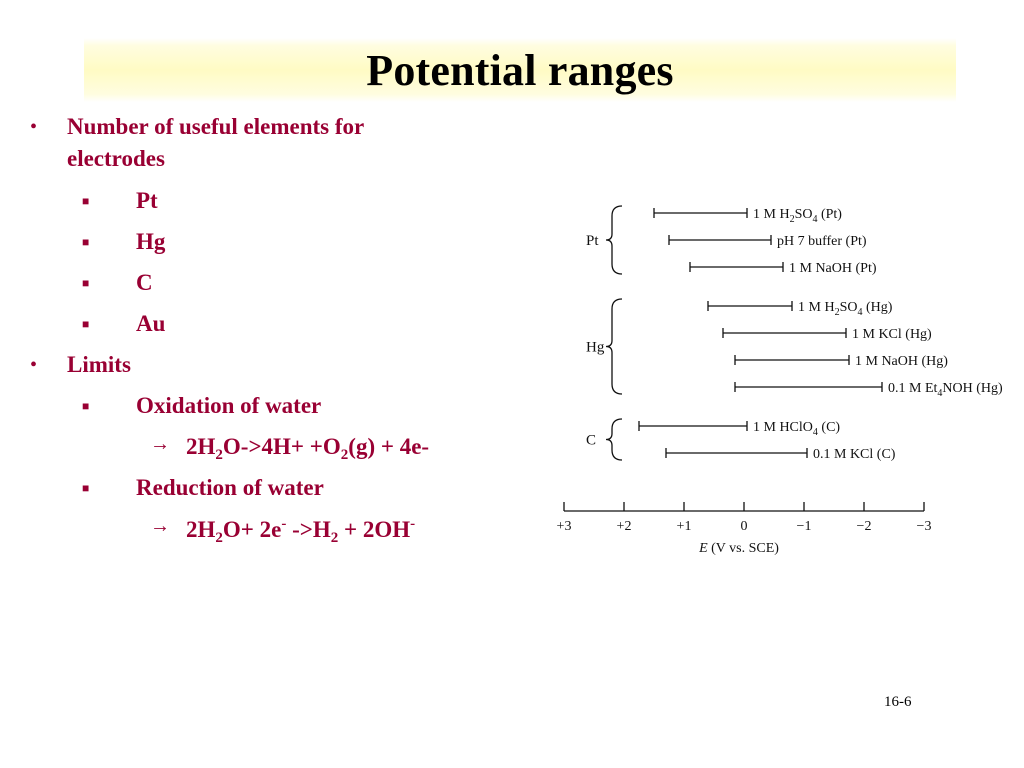  Describe the element at coordinates (308, 448) in the screenshot. I see `oxidation-equation: 2H2O->4H+ +O2(g) + 4e-` at that location.